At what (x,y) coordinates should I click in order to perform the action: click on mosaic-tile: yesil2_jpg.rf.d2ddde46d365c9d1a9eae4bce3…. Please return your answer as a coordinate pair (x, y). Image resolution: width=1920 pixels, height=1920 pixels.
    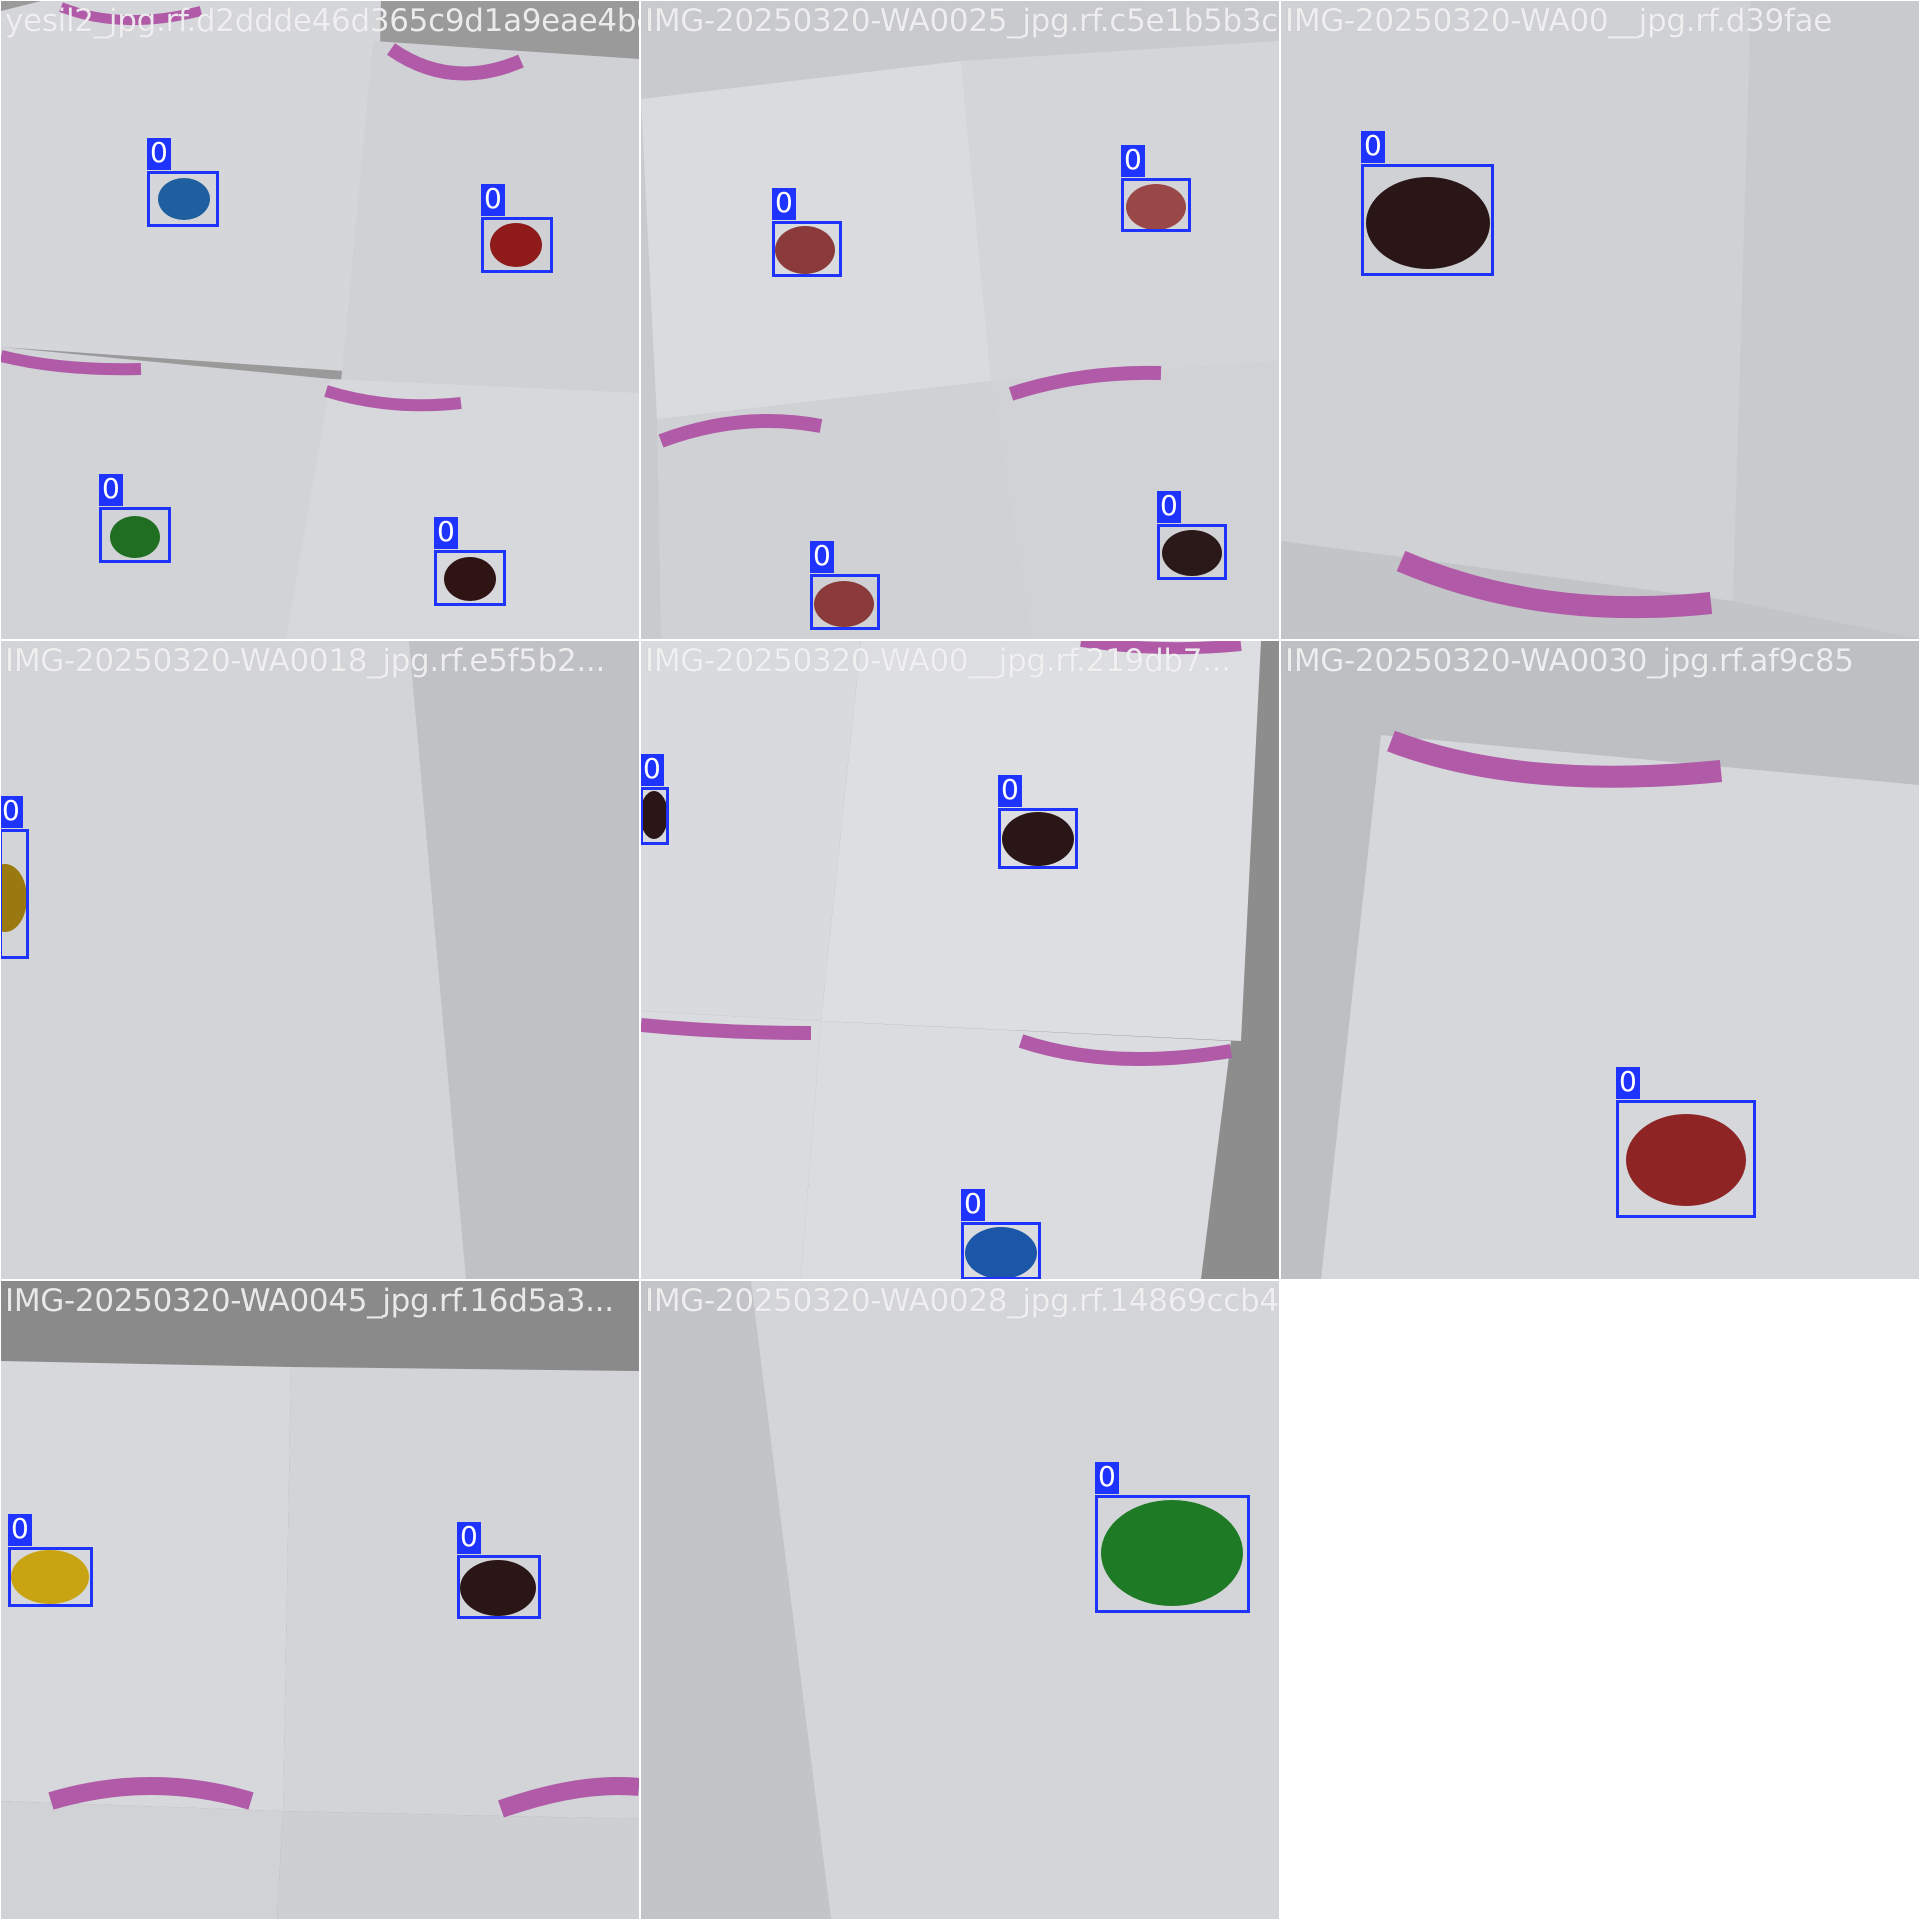
    Looking at the image, I should click on (320, 320).